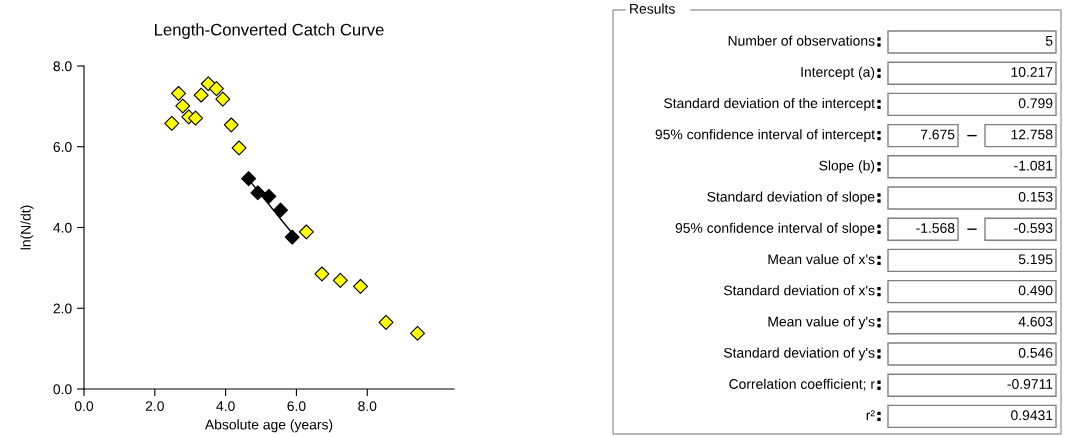 The height and width of the screenshot is (436, 1065). What do you see at coordinates (769, 104) in the screenshot?
I see `category-label: Standard deviation of the intercept` at bounding box center [769, 104].